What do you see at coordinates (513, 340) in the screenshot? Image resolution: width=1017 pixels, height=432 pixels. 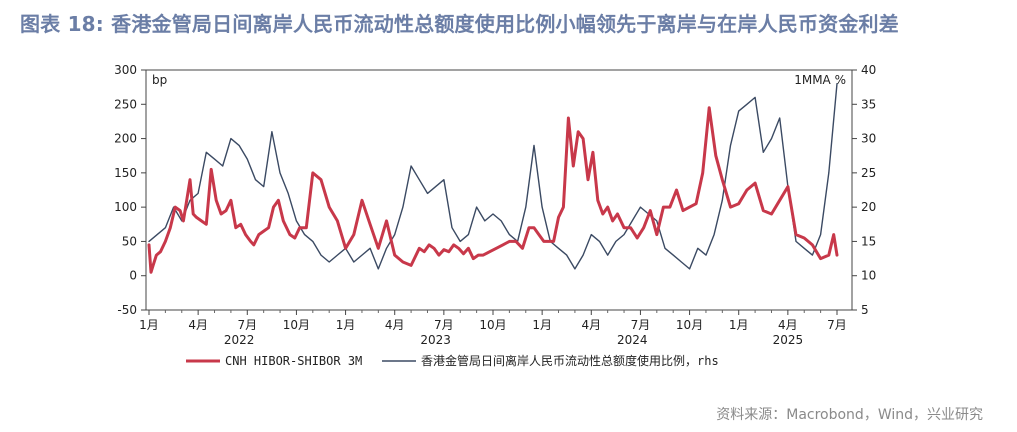 I see `x-axis-year-labels: 2022 2023 2024 2025` at bounding box center [513, 340].